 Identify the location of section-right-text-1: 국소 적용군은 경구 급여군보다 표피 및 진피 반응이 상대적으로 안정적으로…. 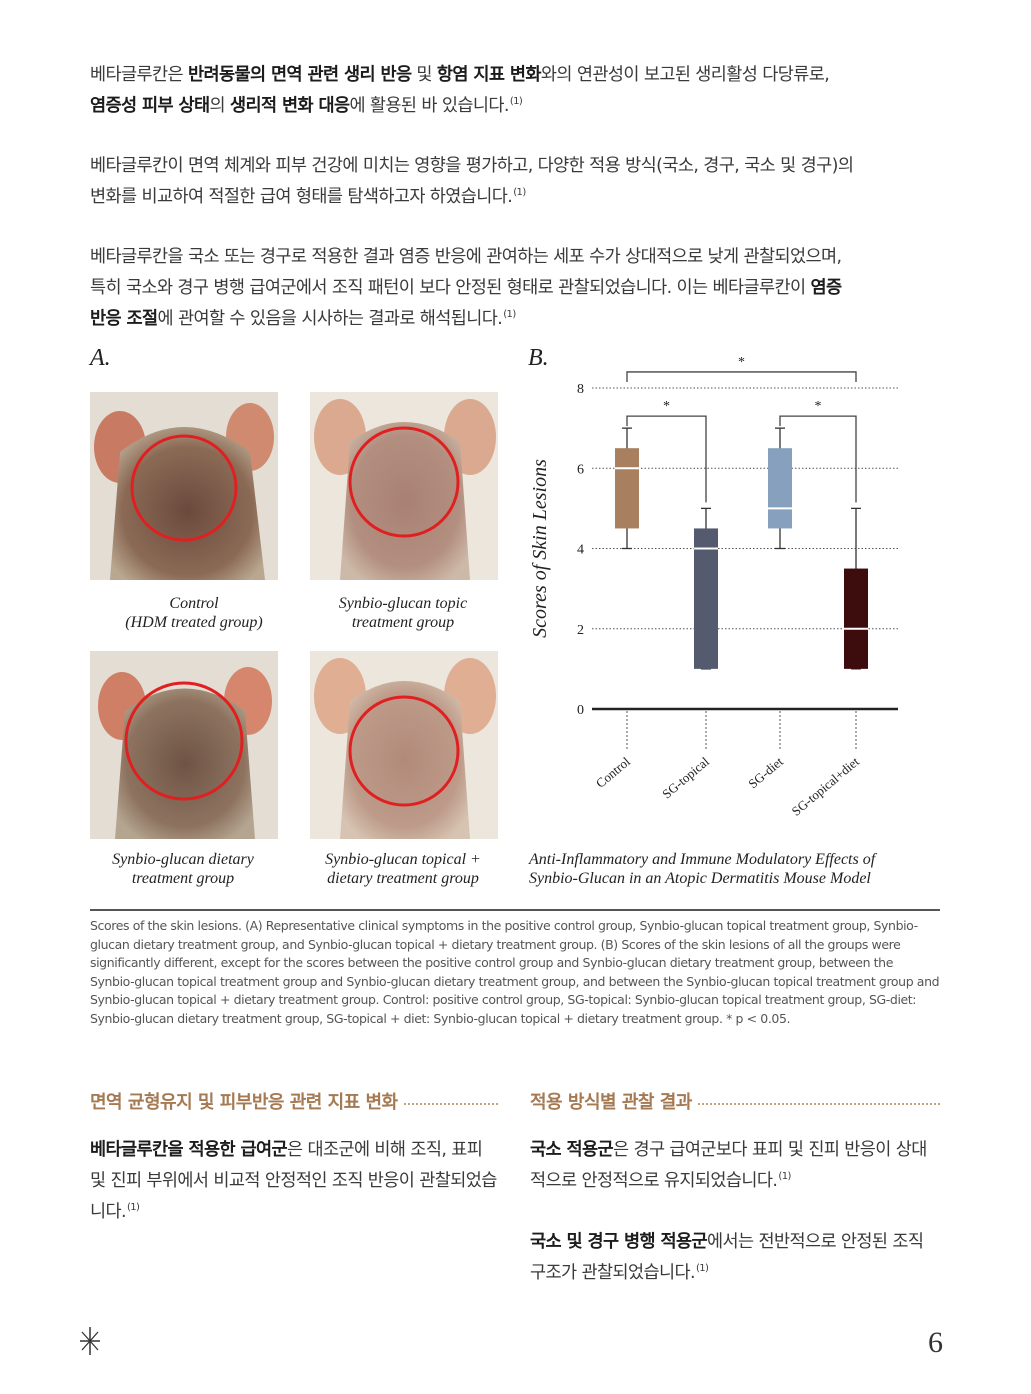
(728, 1165).